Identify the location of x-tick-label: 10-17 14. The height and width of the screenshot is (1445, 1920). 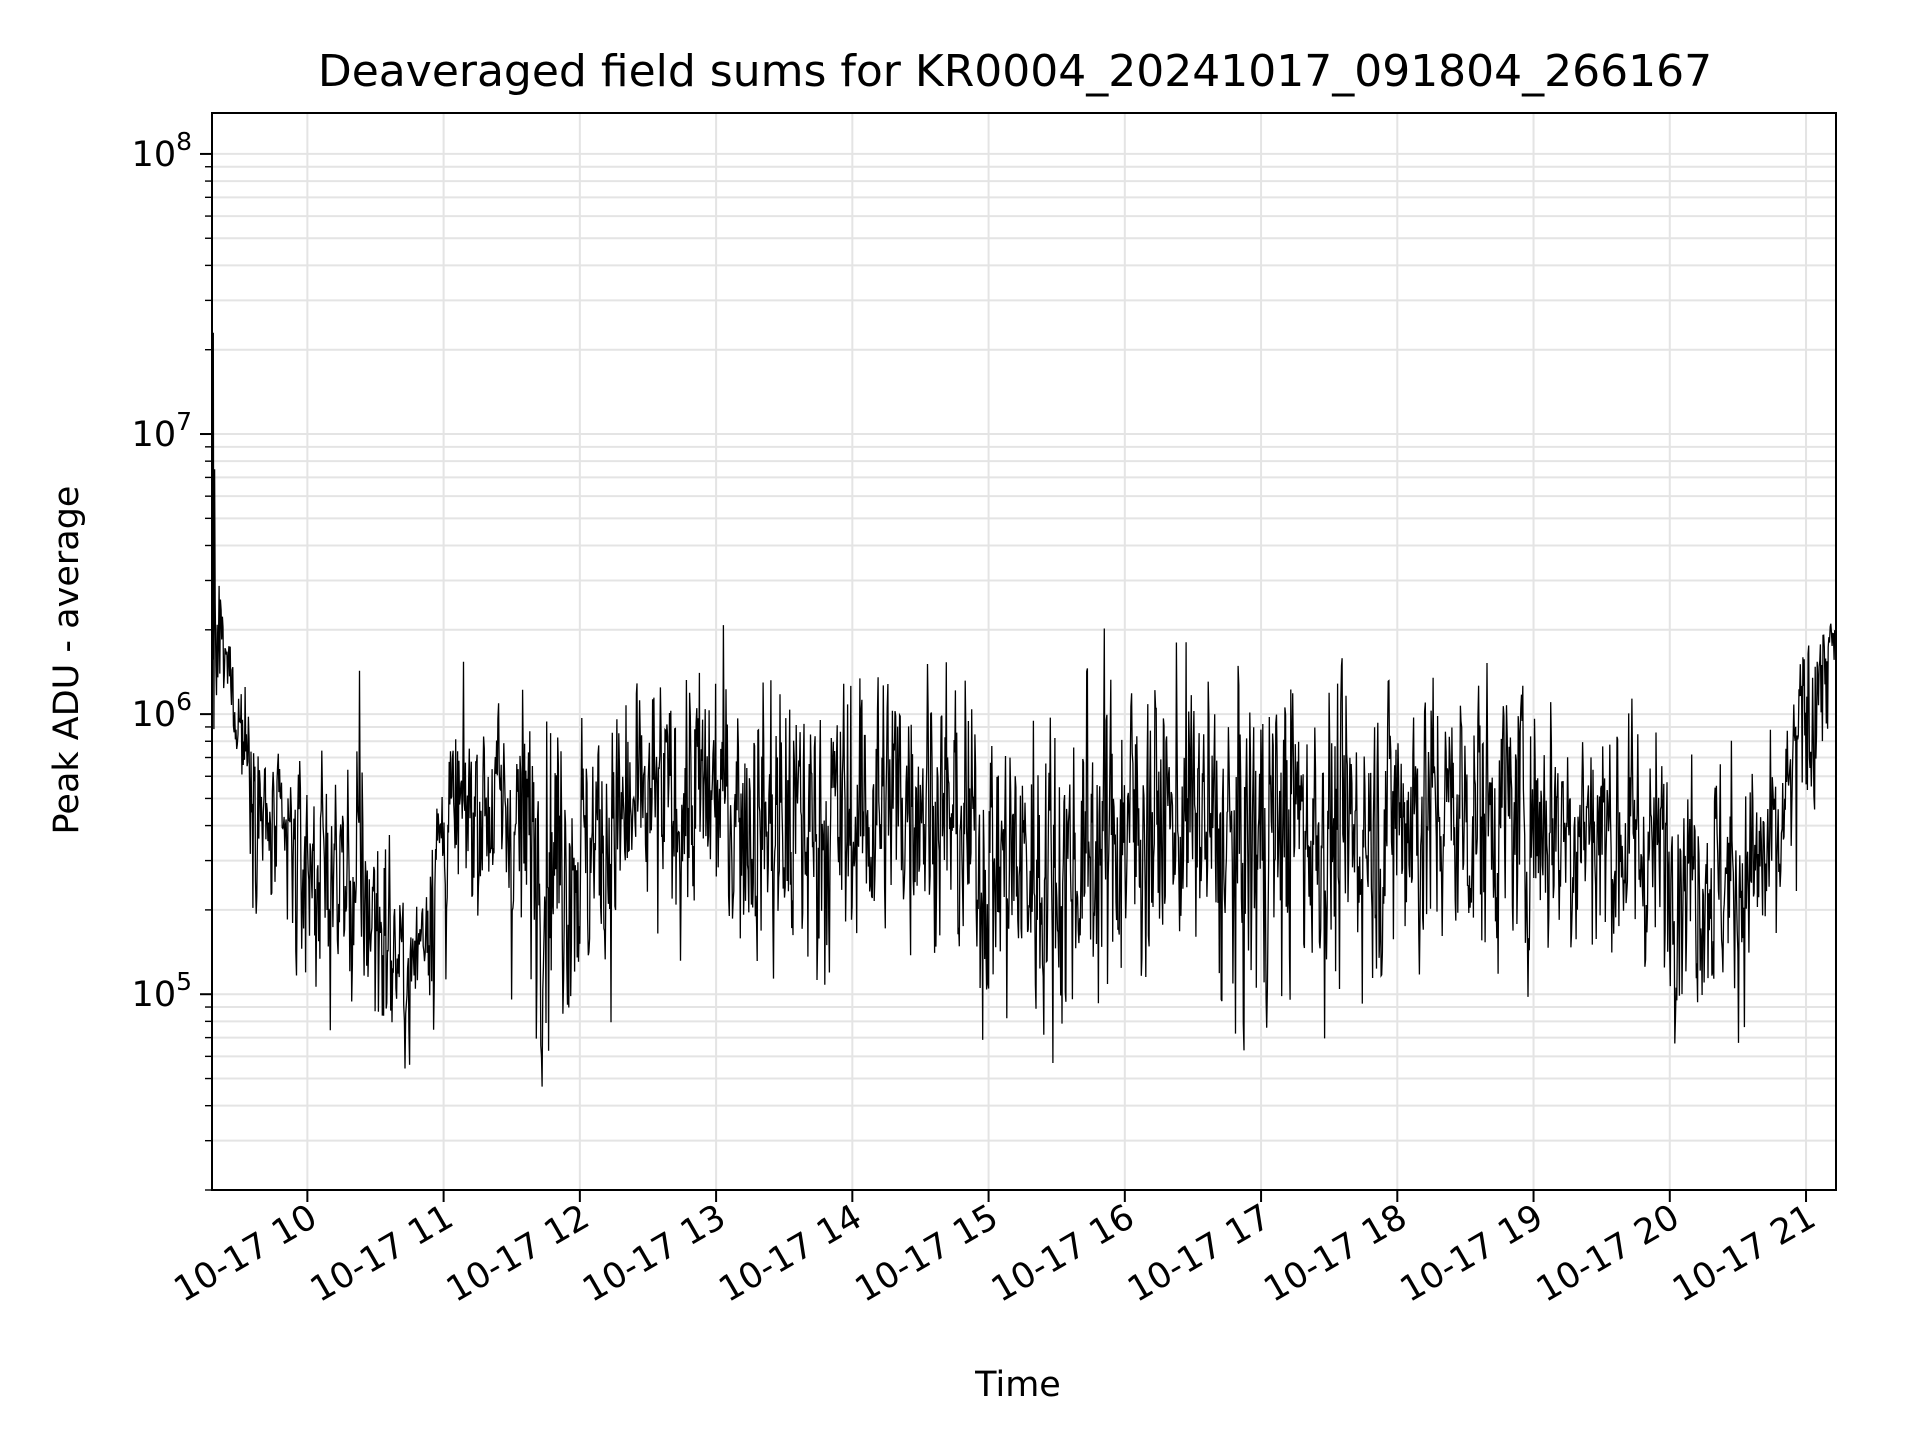
(791, 1253).